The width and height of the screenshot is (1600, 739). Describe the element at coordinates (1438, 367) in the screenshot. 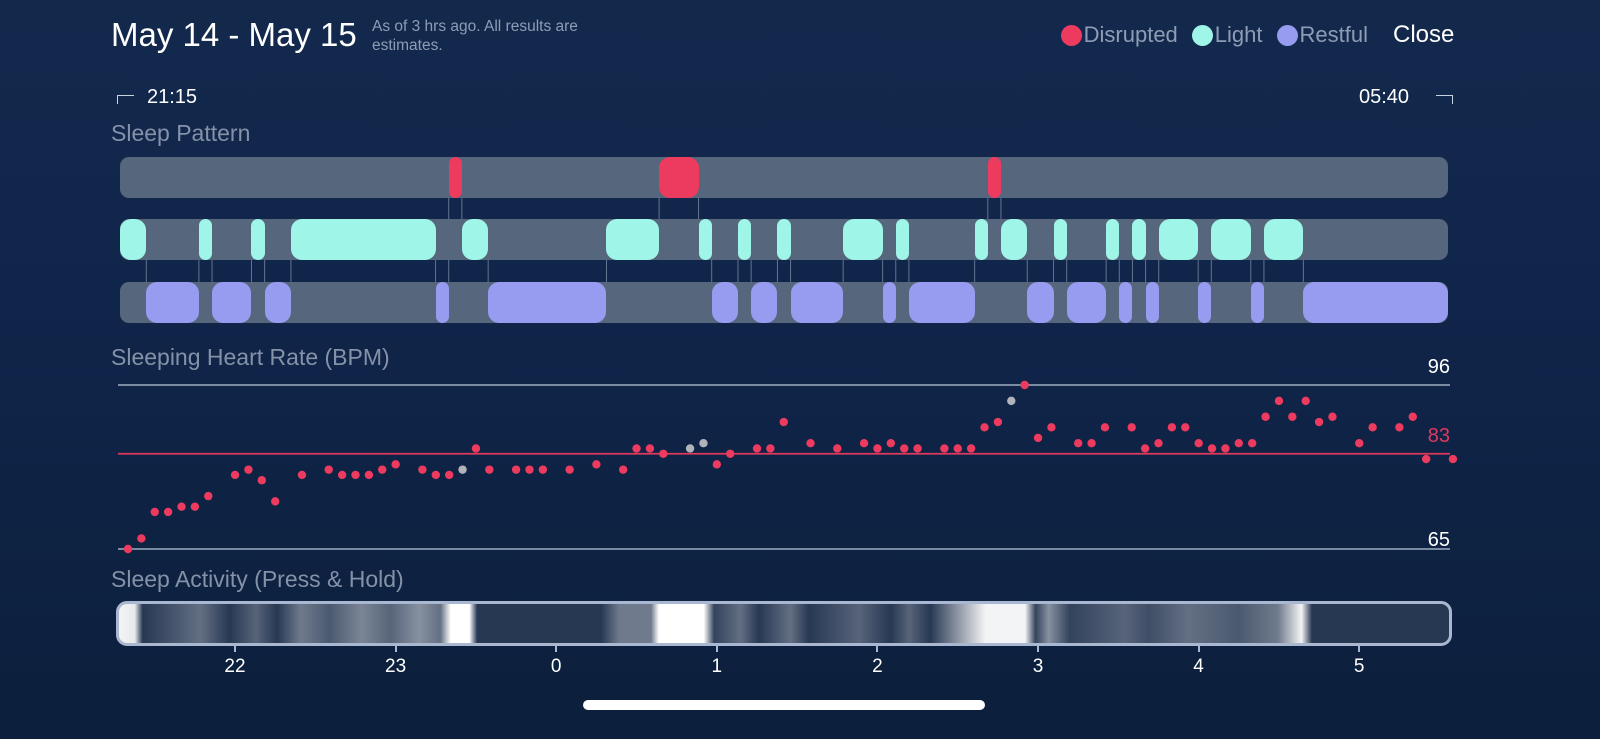

I see `ref-label-96: 96` at that location.